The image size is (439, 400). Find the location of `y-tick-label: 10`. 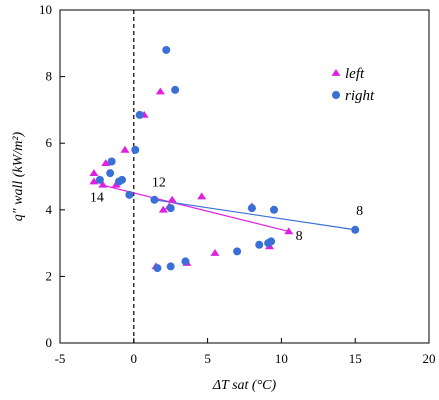

y-tick-label: 10 is located at coordinates (45, 9).